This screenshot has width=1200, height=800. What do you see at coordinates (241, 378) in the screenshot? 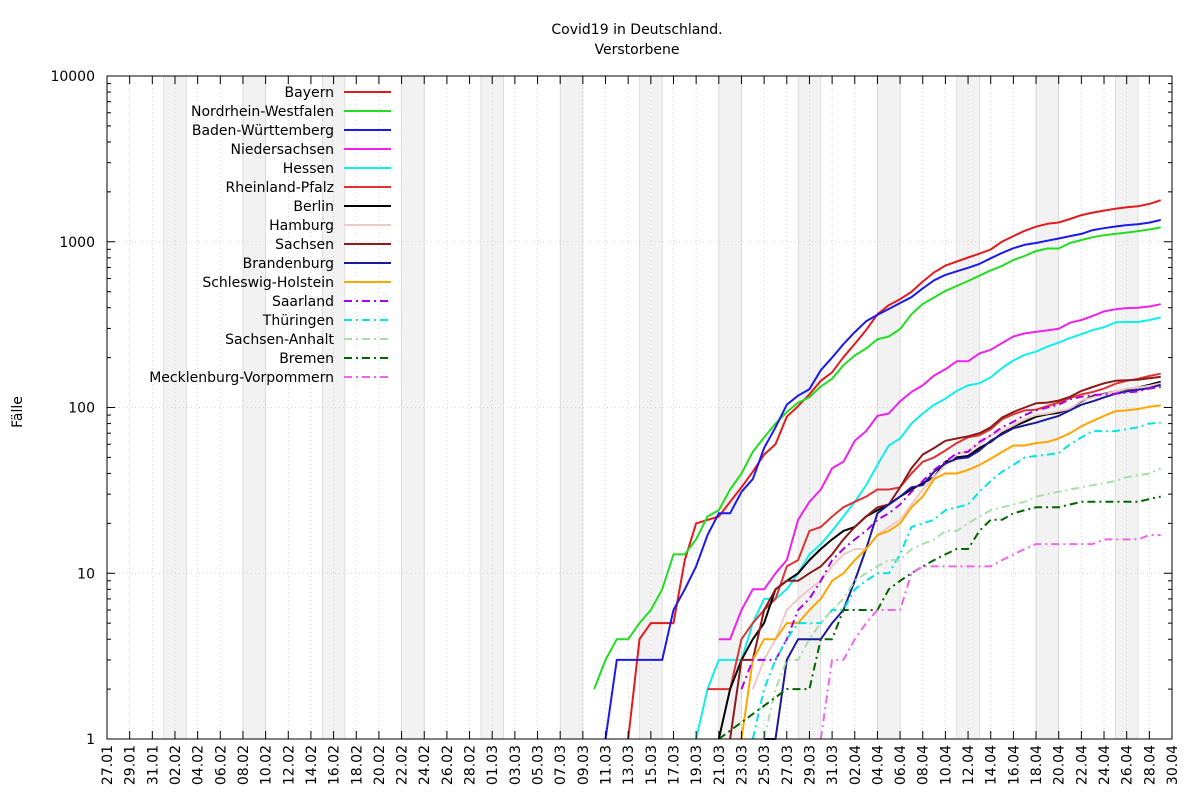
I see `legend-label: Mecklenburg-Vorpommern` at bounding box center [241, 378].